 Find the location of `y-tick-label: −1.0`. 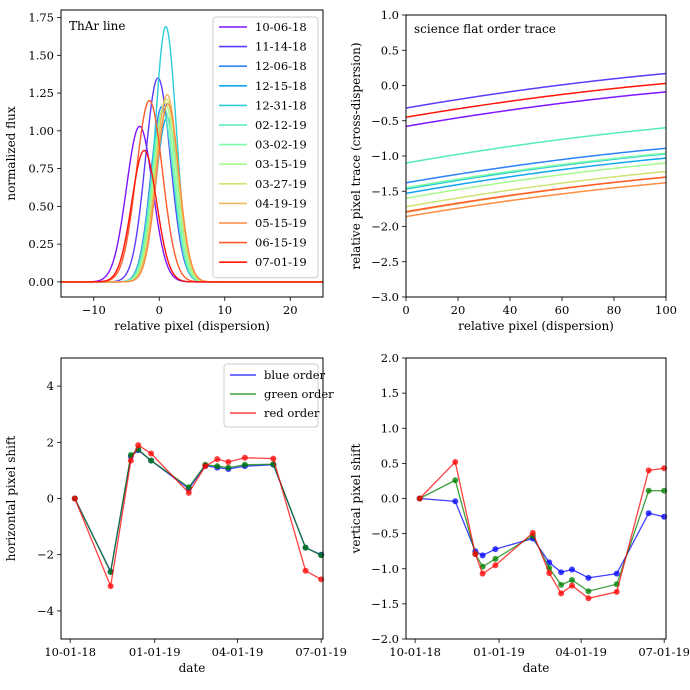

y-tick-label: −1.0 is located at coordinates (385, 156).